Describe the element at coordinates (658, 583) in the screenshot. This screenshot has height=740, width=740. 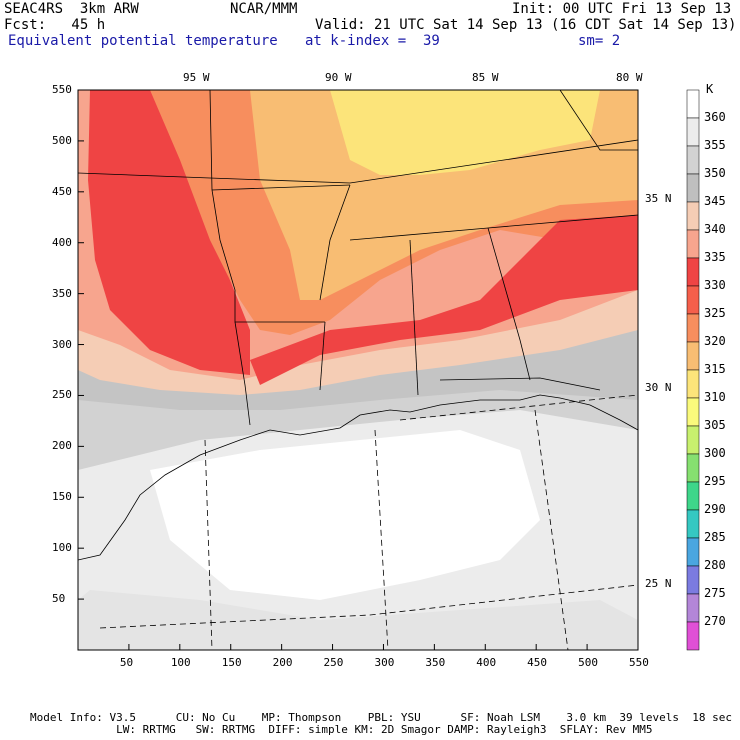
I see `lat-label: 25 N` at that location.